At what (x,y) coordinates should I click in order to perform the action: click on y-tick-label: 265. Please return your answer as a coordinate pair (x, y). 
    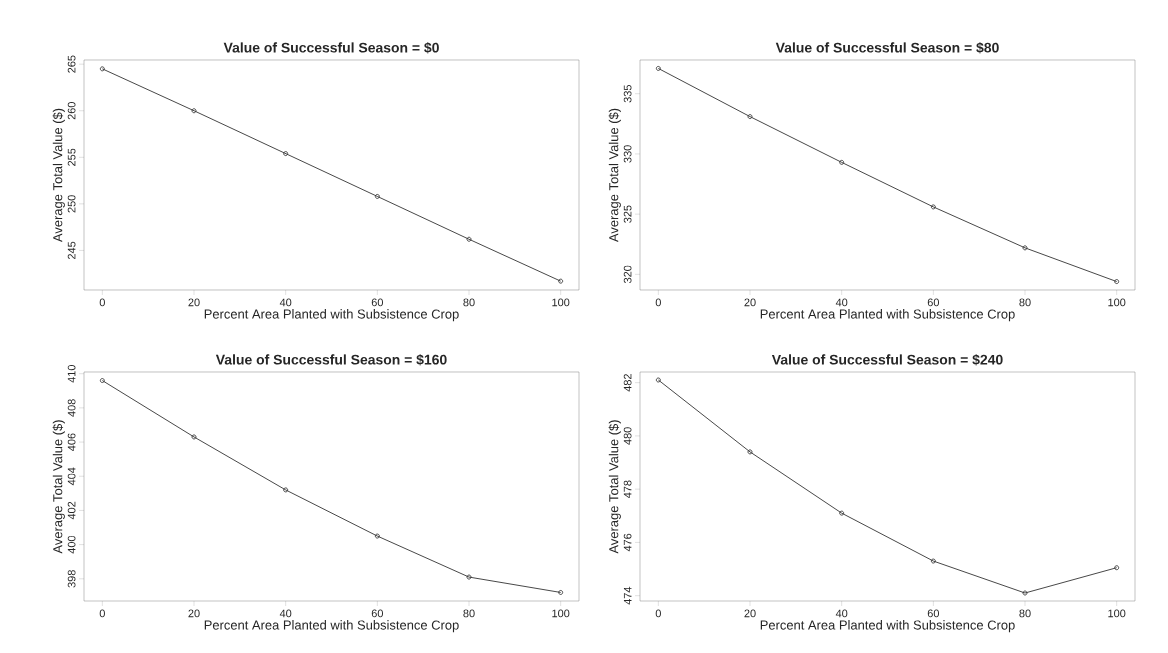
    Looking at the image, I should click on (71, 64).